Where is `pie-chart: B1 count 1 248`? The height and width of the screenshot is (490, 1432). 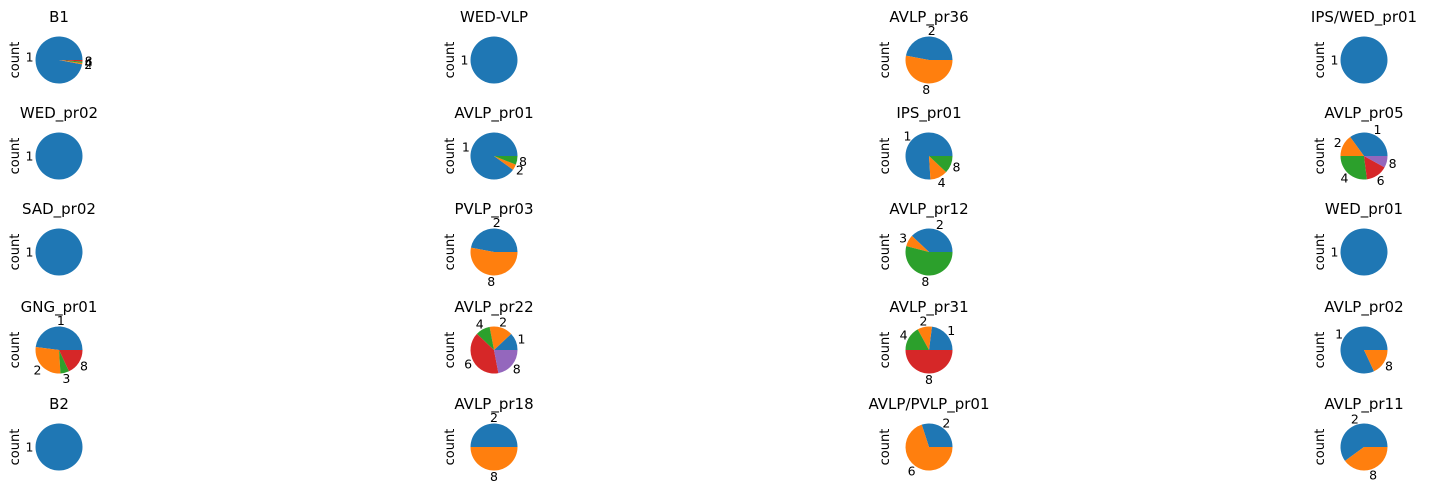
pie-chart: B1 count 1 248 is located at coordinates (50, 46).